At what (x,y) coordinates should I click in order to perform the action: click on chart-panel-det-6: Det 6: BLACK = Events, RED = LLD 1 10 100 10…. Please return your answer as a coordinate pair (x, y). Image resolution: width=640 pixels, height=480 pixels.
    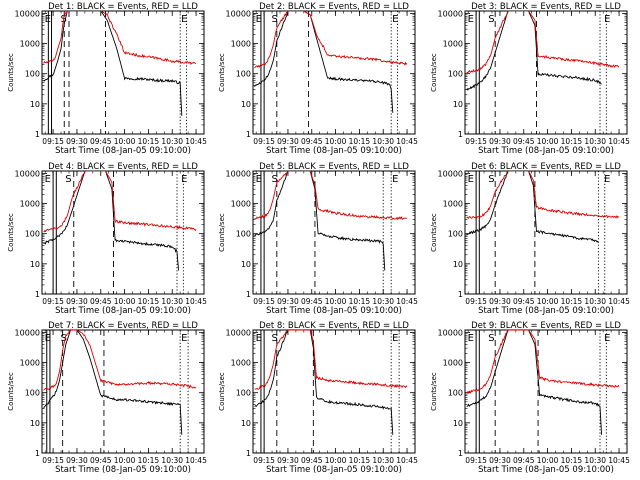
    Looking at the image, I should click on (530, 239).